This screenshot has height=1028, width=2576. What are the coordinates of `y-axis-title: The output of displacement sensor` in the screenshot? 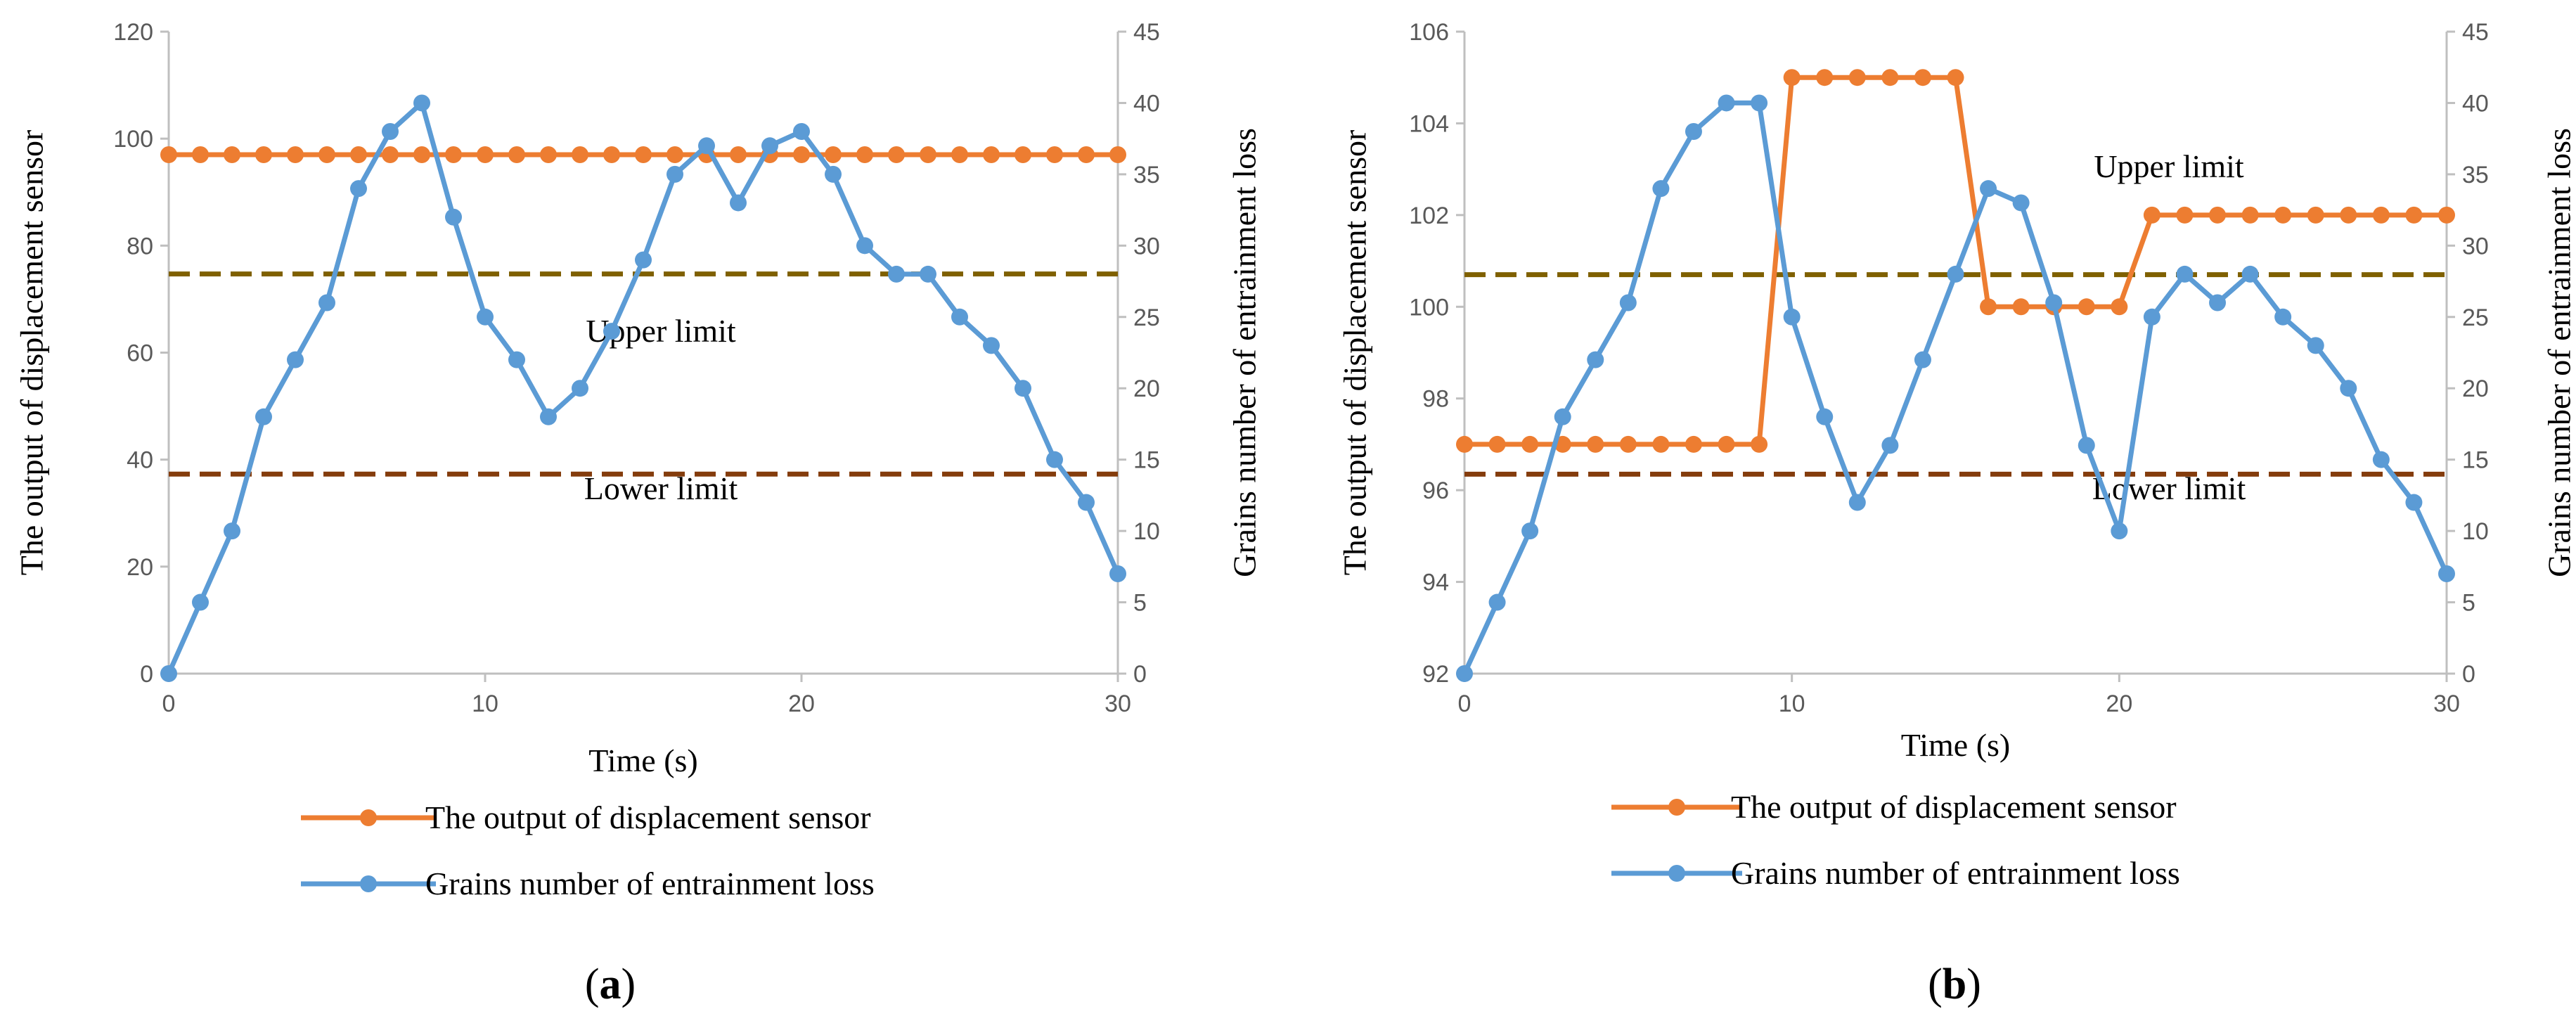 It's located at (32, 353).